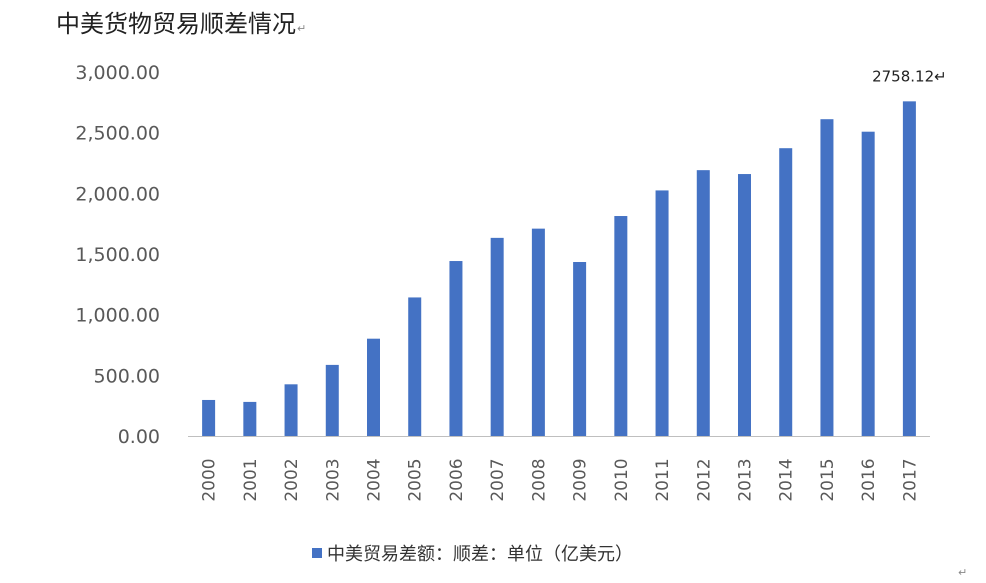 The height and width of the screenshot is (583, 986). I want to click on data-labels: 2758.12↵, so click(909, 76).